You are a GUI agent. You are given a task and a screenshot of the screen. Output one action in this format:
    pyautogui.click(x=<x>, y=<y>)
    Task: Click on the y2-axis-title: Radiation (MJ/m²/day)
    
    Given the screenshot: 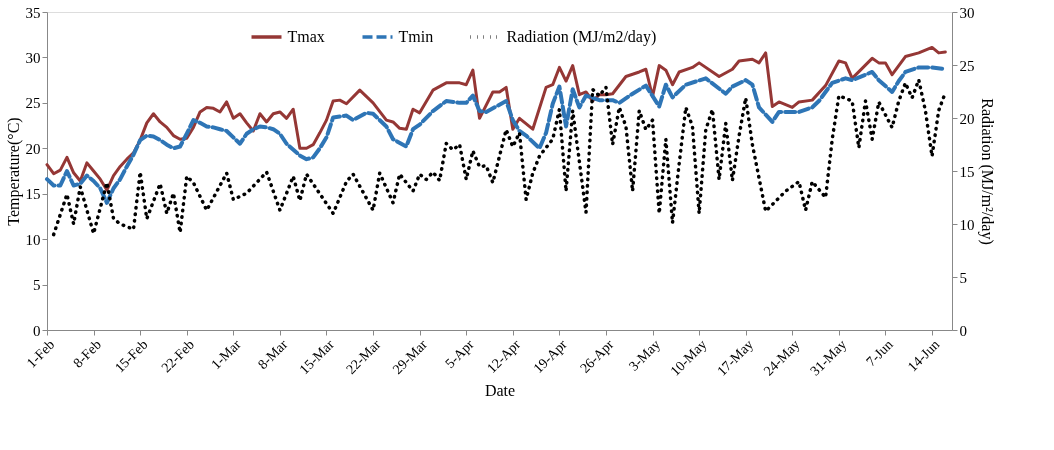 What is the action you would take?
    pyautogui.click(x=986, y=171)
    